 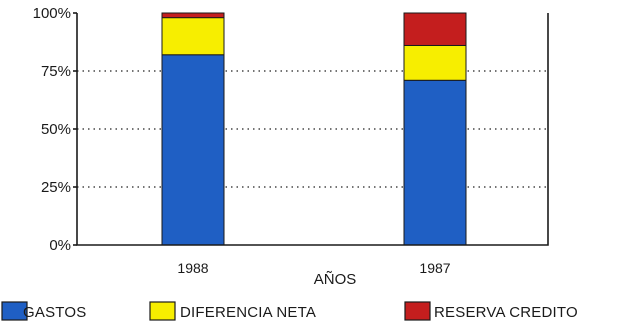 What do you see at coordinates (313, 268) in the screenshot?
I see `x-category-labels: 1988 1987` at bounding box center [313, 268].